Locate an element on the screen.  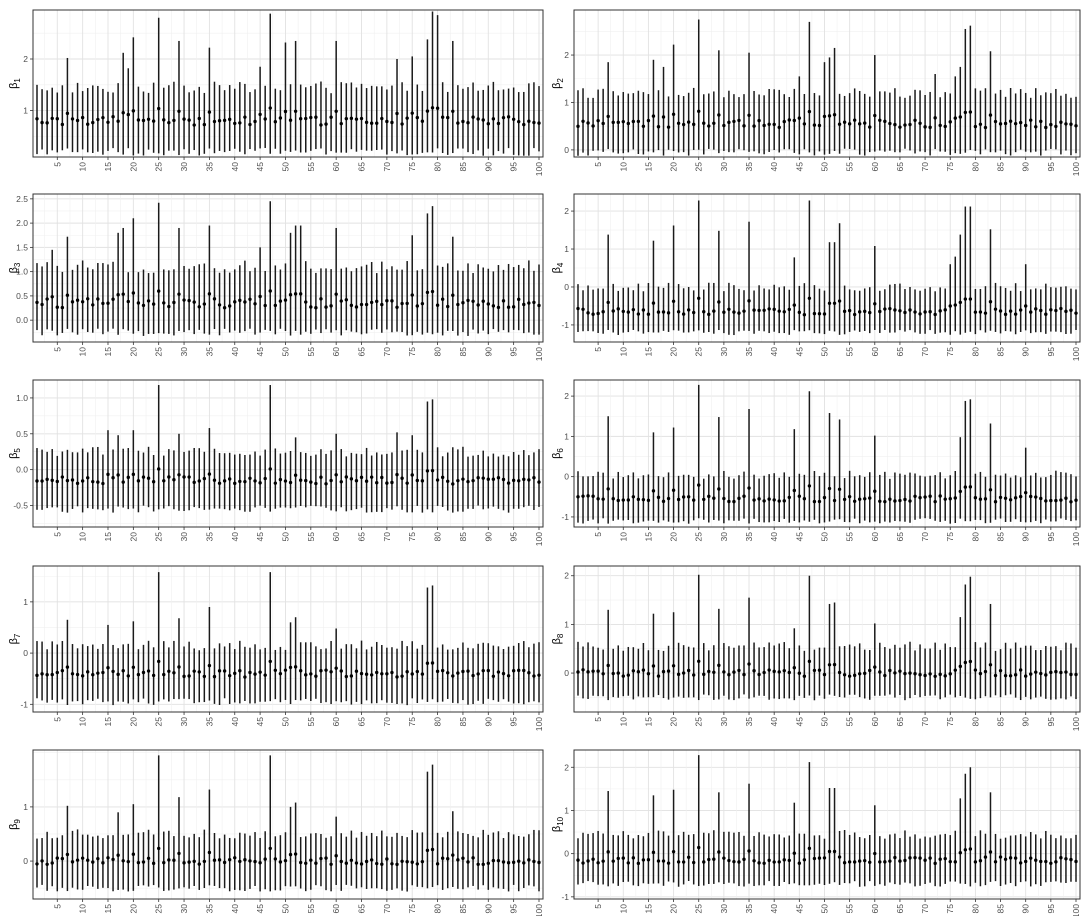
plot-border is located at coordinates (288, 83).